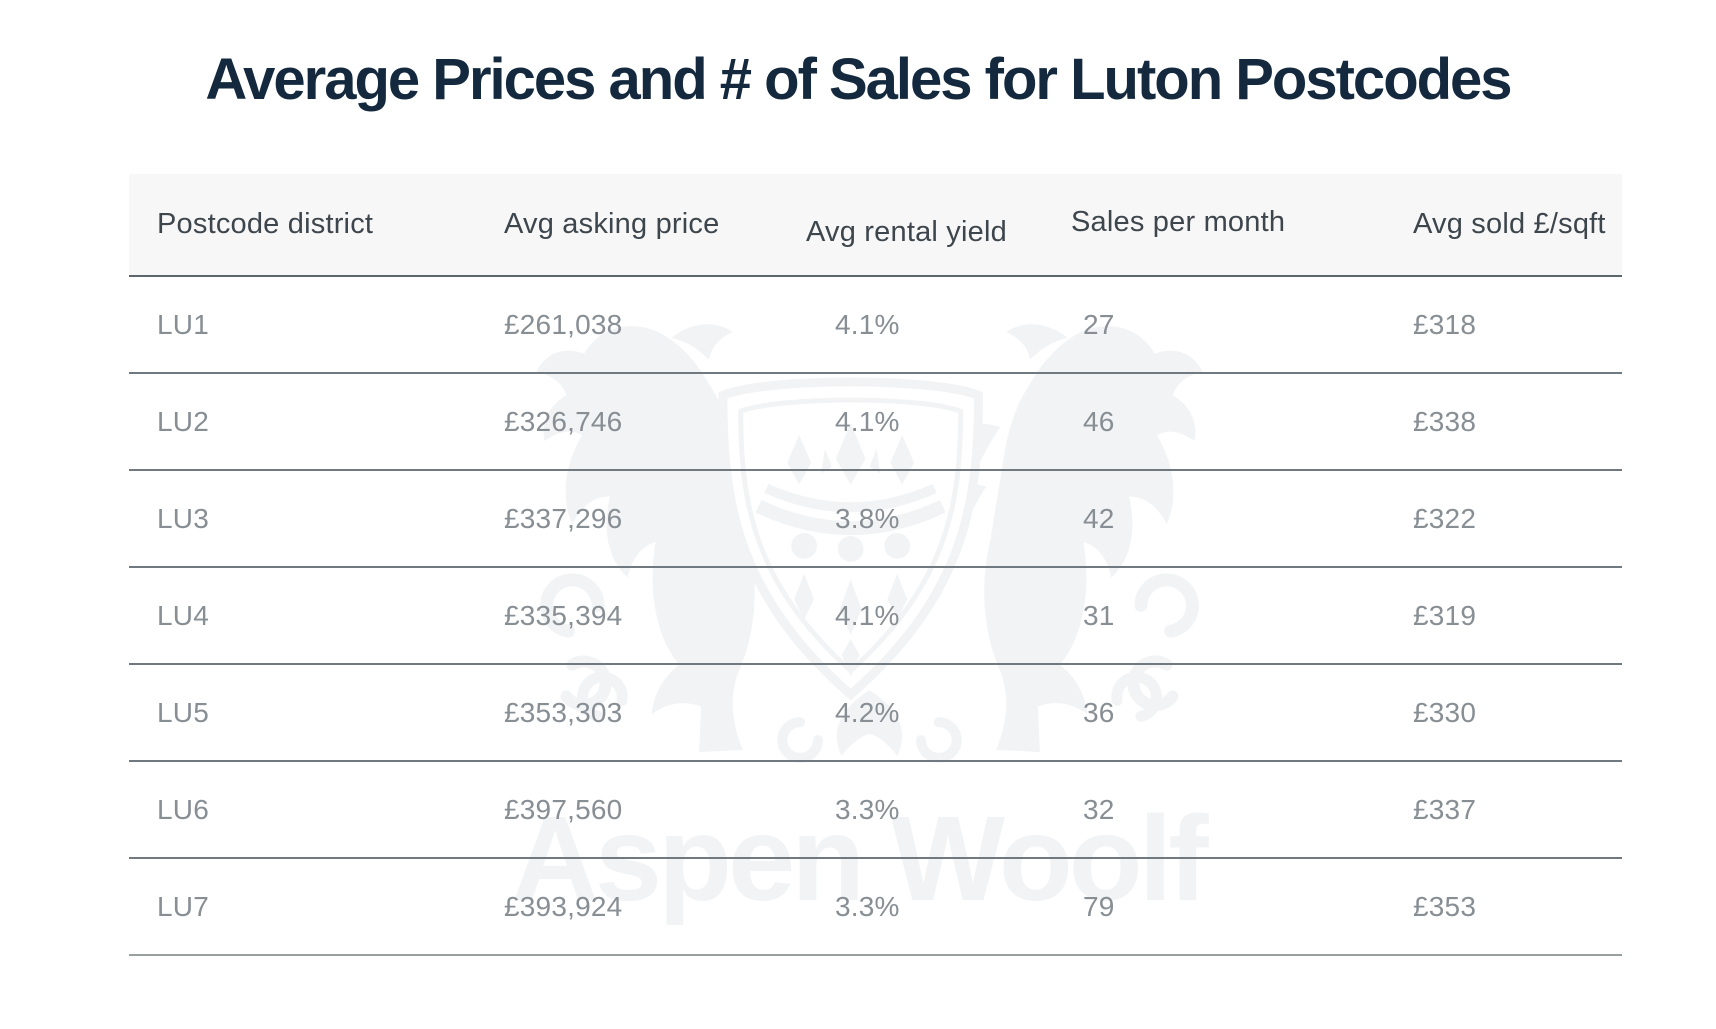 Image resolution: width=1716 pixels, height=1029 pixels. I want to click on column-header-avg-sold-per-sqft: Avg sold £/sqft, so click(1509, 224).